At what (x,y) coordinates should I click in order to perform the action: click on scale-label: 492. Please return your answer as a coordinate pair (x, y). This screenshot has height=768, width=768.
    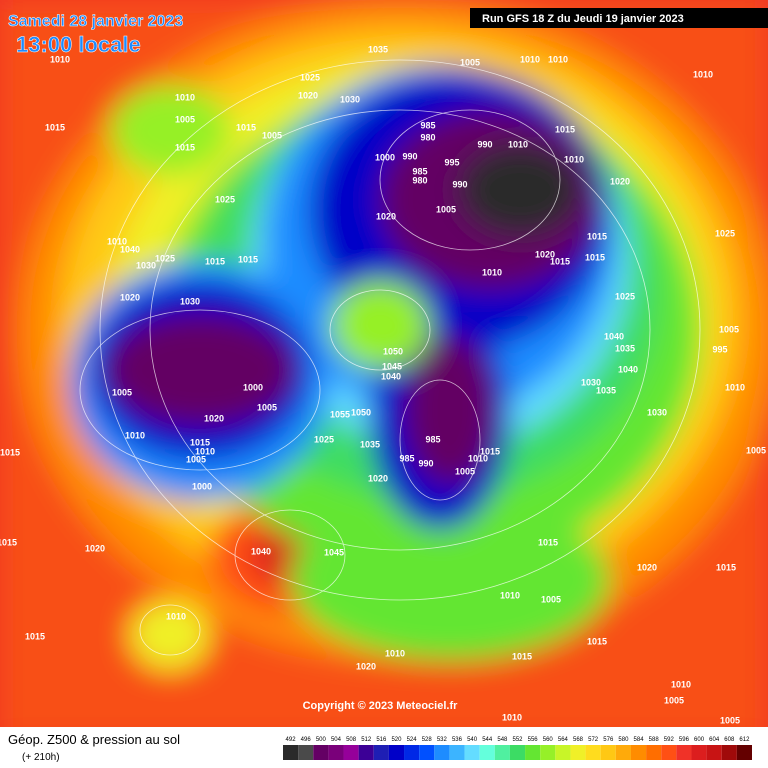
    Looking at the image, I should click on (291, 740).